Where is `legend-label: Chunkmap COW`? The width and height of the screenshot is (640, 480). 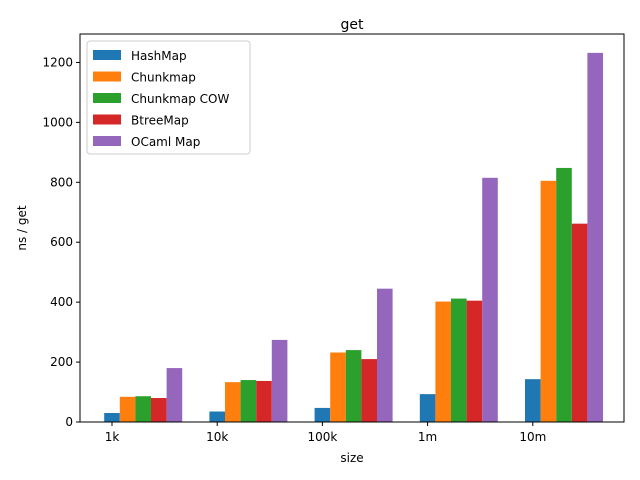
legend-label: Chunkmap COW is located at coordinates (180, 99).